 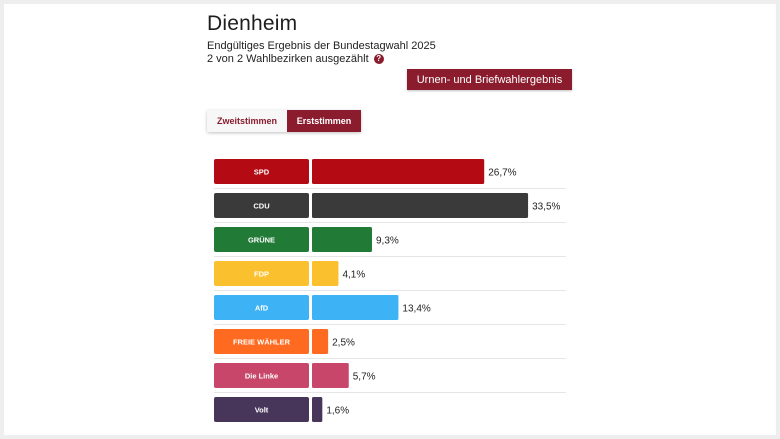 I want to click on party-label-afd: AfD, so click(x=262, y=308).